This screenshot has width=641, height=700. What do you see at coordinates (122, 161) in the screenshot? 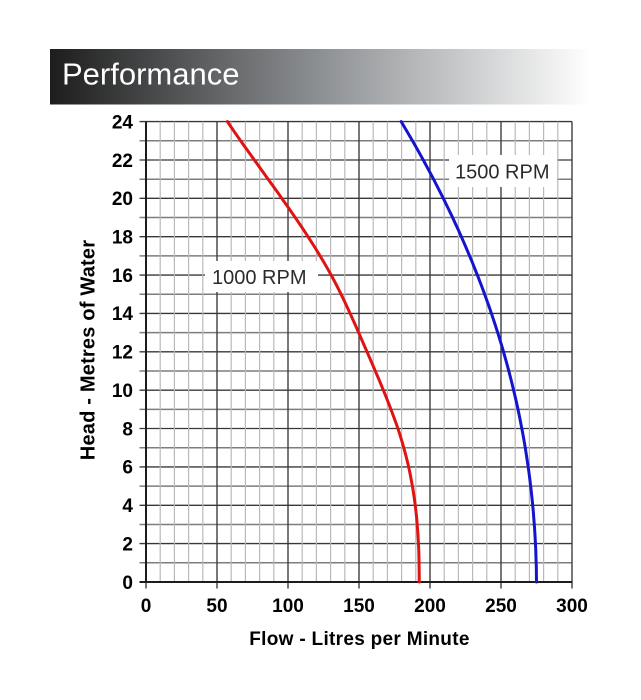
I see `svg-text: 22` at bounding box center [122, 161].